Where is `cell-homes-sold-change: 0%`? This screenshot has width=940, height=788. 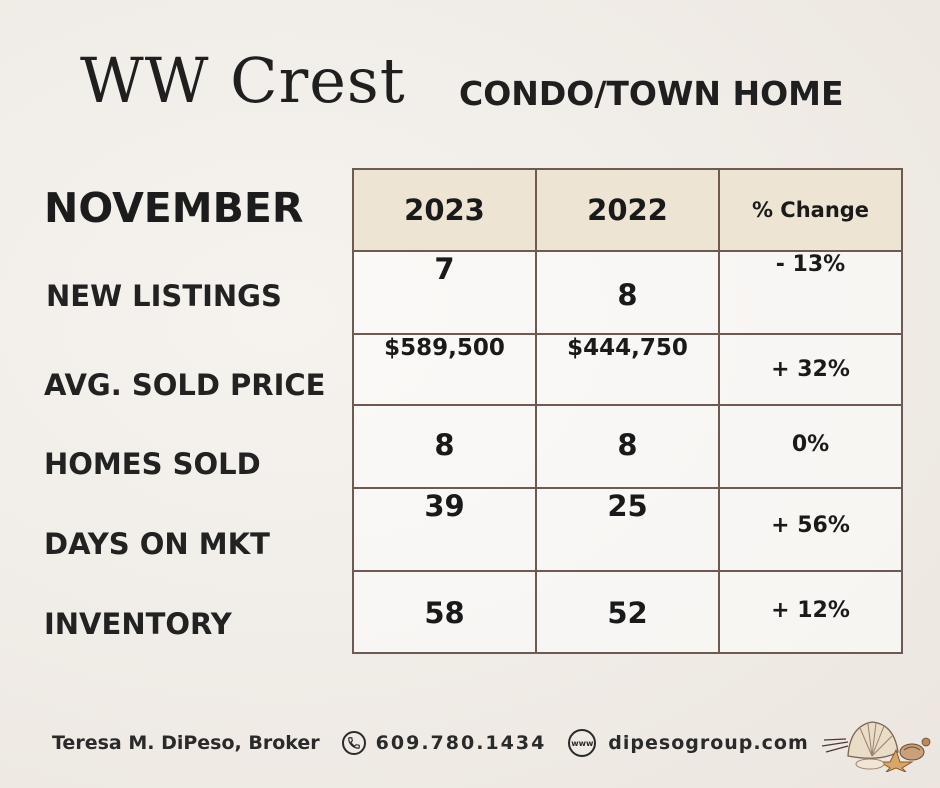 cell-homes-sold-change: 0% is located at coordinates (810, 446).